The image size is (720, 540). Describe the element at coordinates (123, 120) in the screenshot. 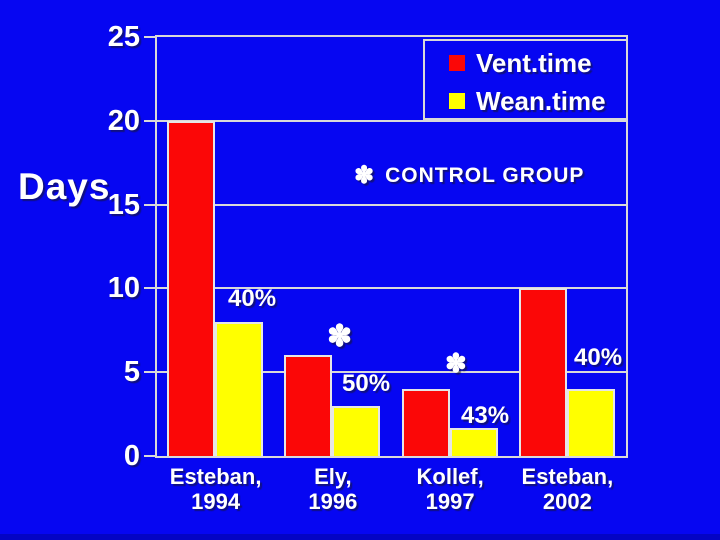

I see `y-axis-tick-label: 20` at that location.